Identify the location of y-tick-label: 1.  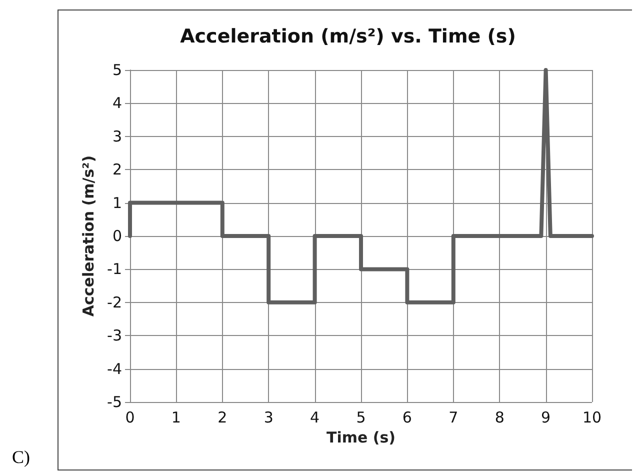
(117, 203).